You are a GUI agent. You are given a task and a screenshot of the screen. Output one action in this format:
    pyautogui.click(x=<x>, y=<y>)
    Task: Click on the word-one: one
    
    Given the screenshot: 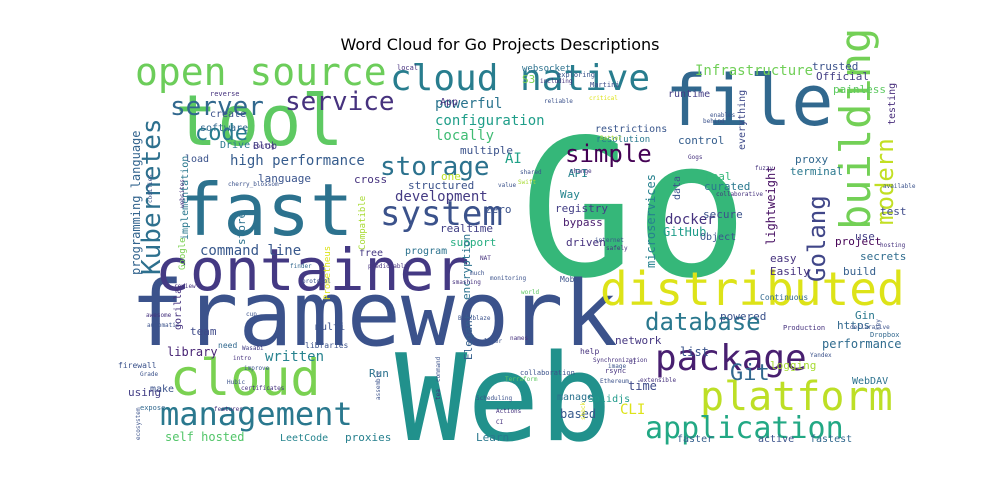 What is the action you would take?
    pyautogui.click(x=451, y=176)
    